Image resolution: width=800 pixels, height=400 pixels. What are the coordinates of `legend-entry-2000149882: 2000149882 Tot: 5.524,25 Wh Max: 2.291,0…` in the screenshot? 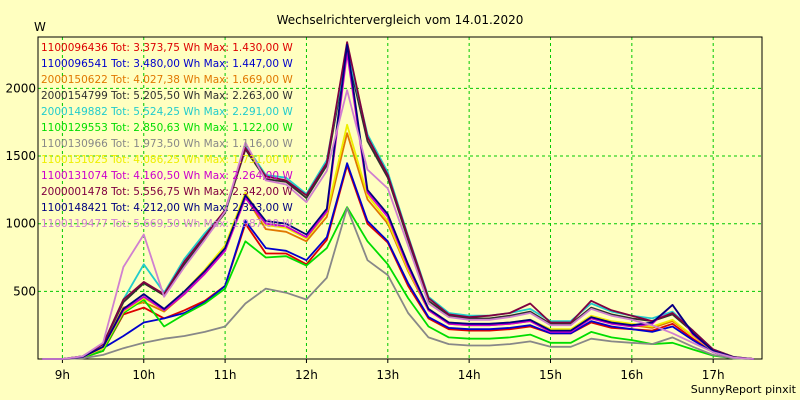 It's located at (167, 112).